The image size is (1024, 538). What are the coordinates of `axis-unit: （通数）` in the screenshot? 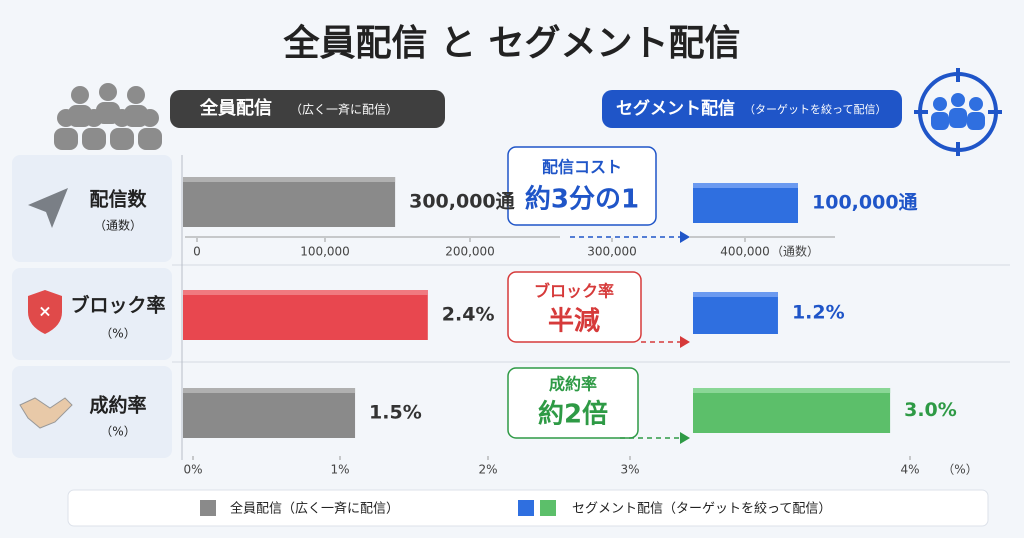 It's located at (795, 251).